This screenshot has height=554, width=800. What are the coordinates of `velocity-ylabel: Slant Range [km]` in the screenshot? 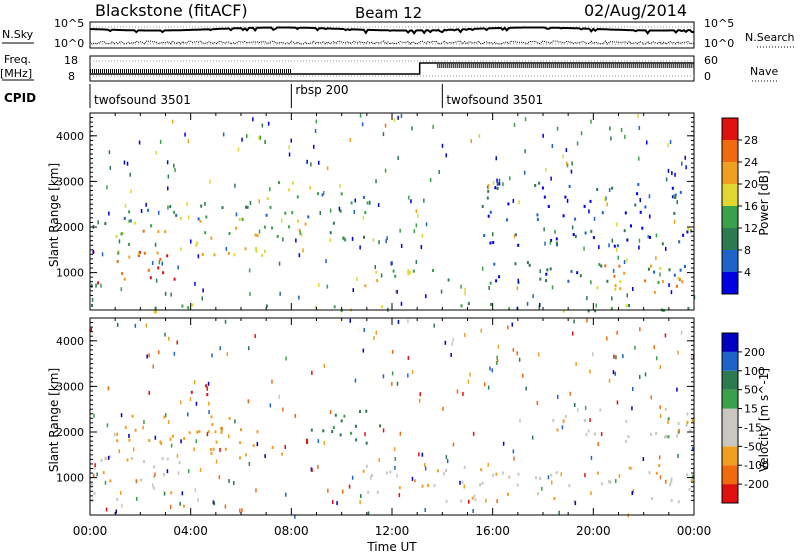 It's located at (54, 420).